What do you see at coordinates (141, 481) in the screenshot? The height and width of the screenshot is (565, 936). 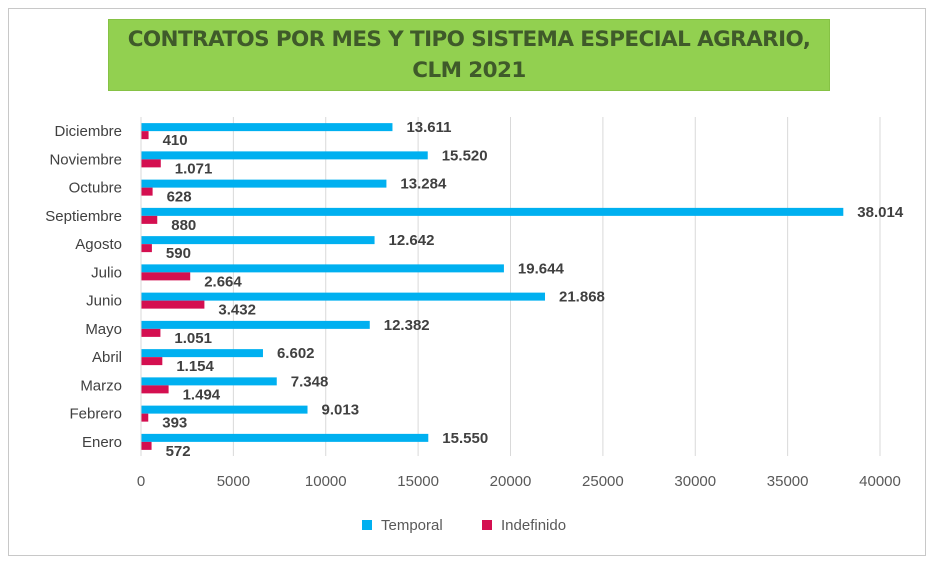 I see `x-tick-label: 0` at bounding box center [141, 481].